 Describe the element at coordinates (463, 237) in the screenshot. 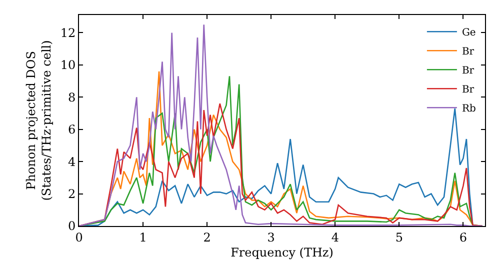

I see `x-tick-label: 6` at that location.